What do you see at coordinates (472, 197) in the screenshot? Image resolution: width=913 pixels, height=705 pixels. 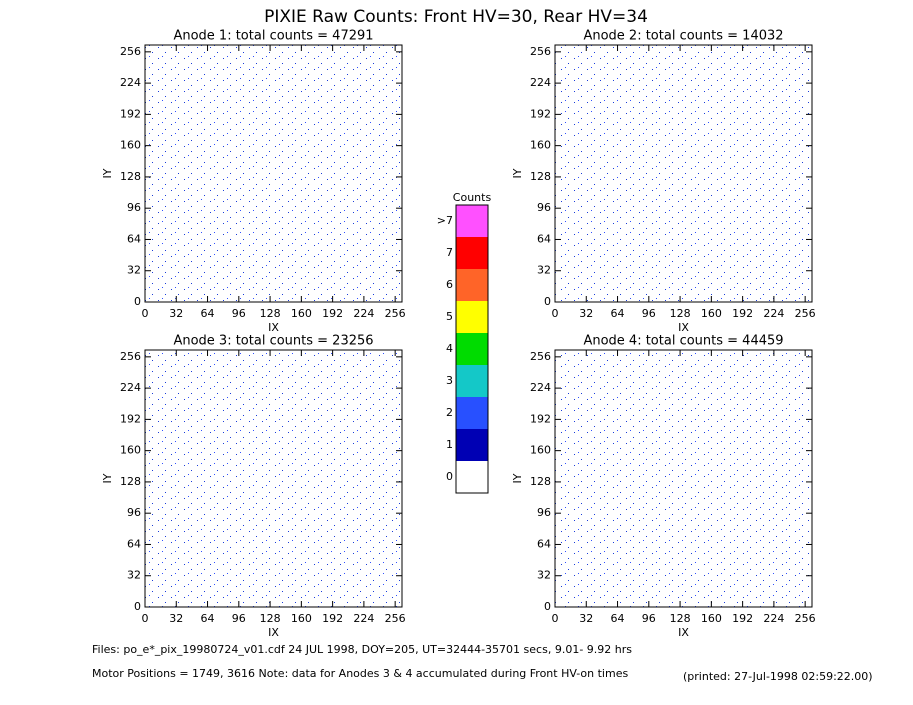 I see `colorbar-title: Counts` at bounding box center [472, 197].